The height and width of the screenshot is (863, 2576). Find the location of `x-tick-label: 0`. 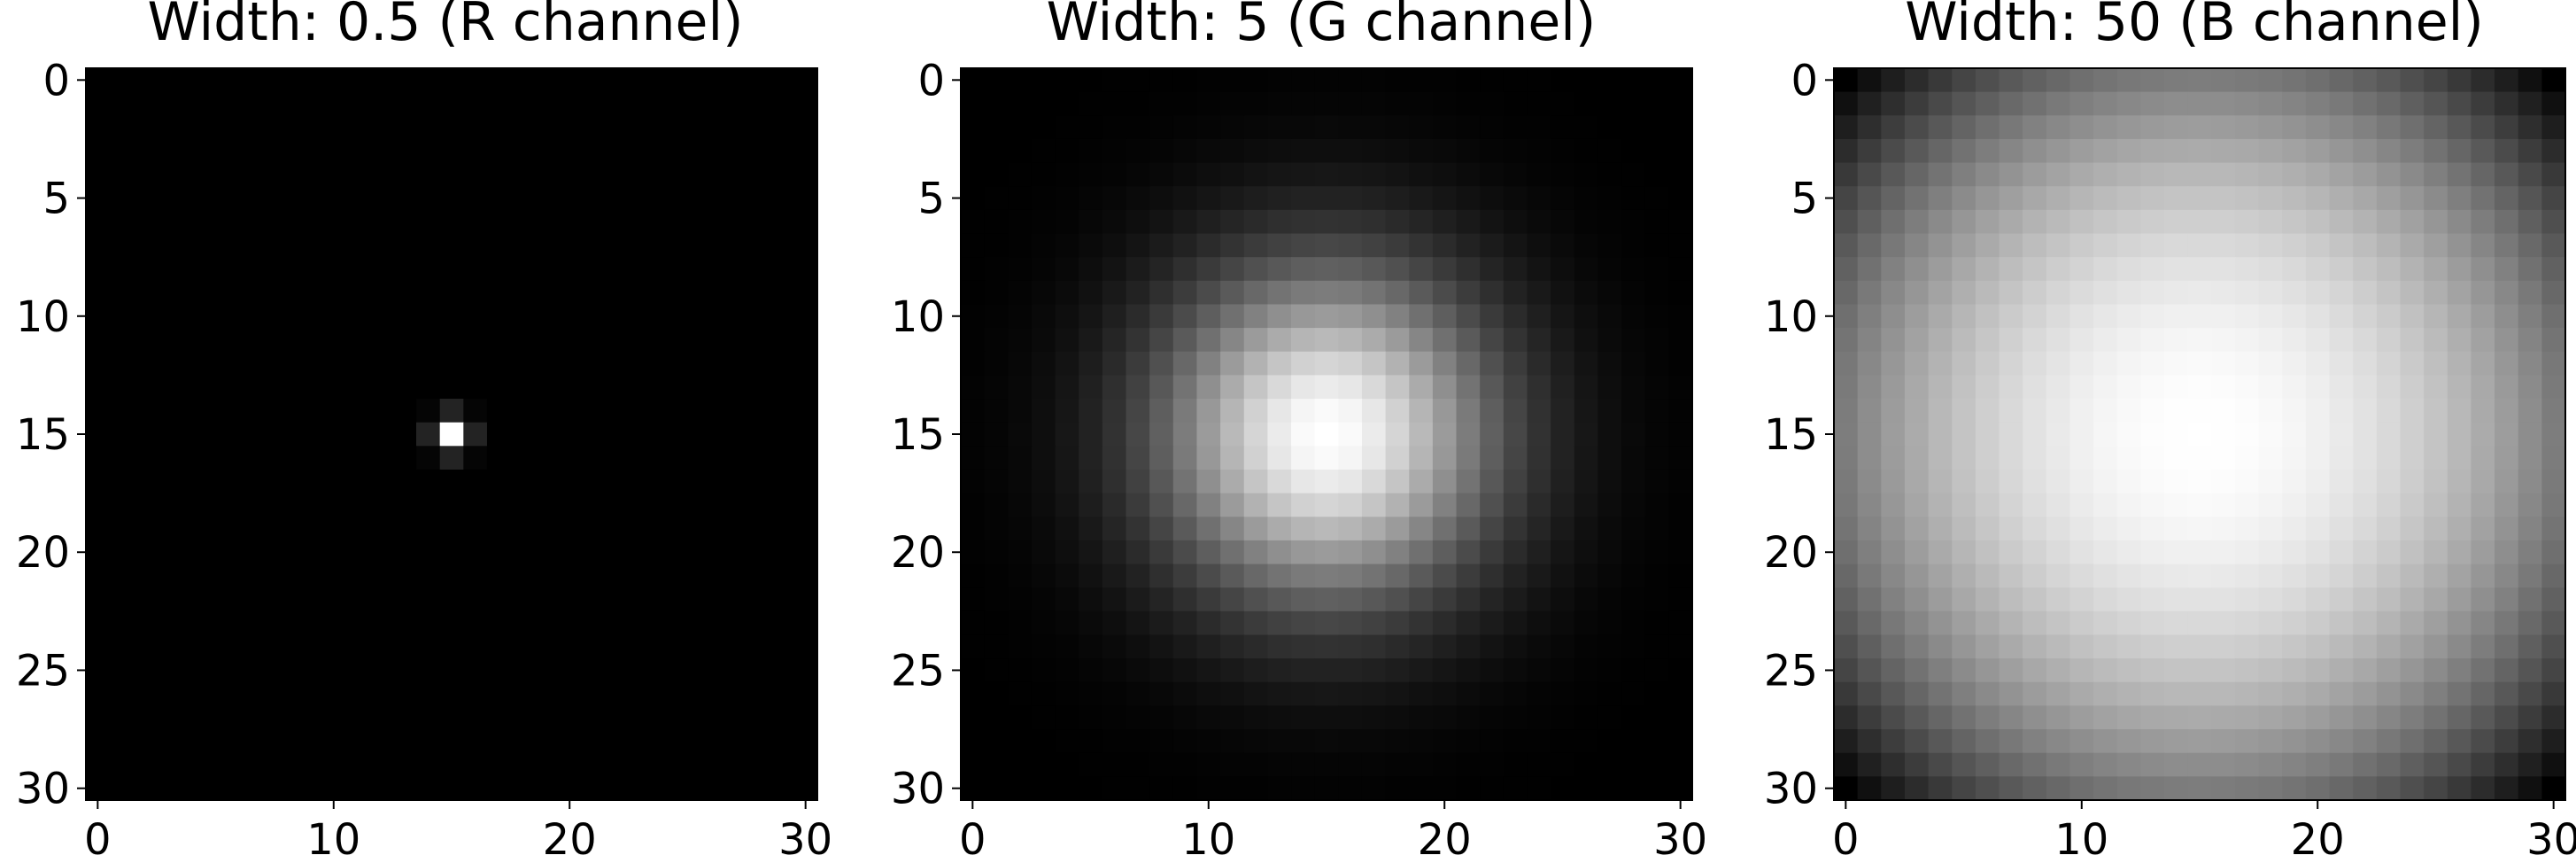

x-tick-label: 0 is located at coordinates (1846, 839).